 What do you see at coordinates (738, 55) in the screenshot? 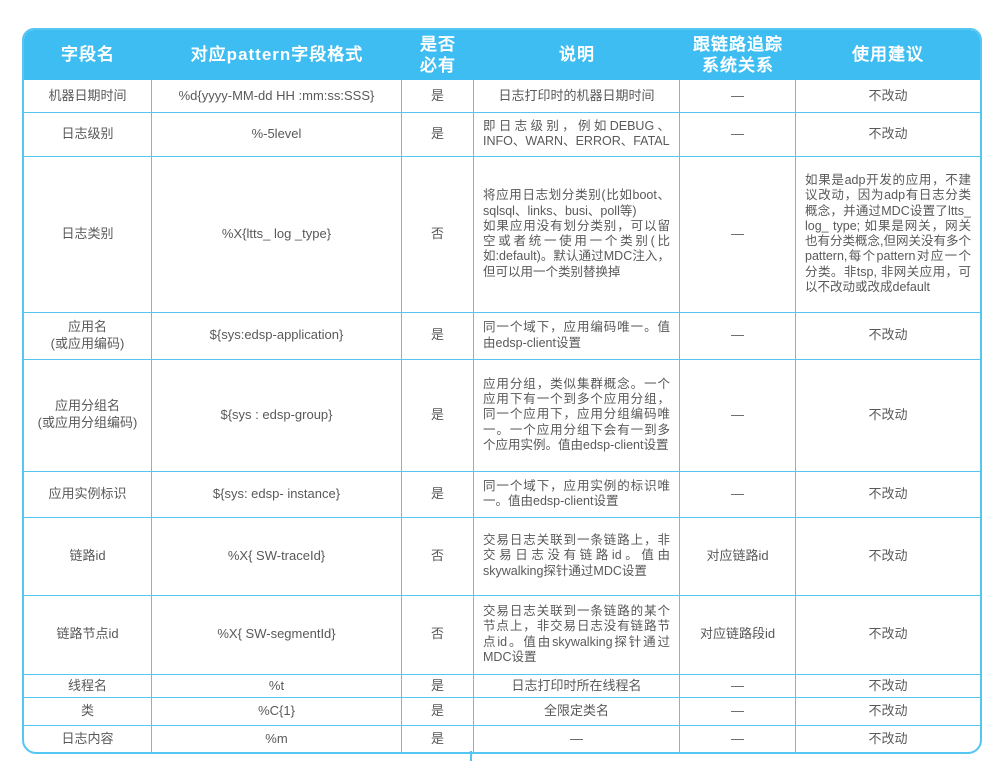
I see `column-header-5: 跟链路追踪 系统关系` at bounding box center [738, 55].